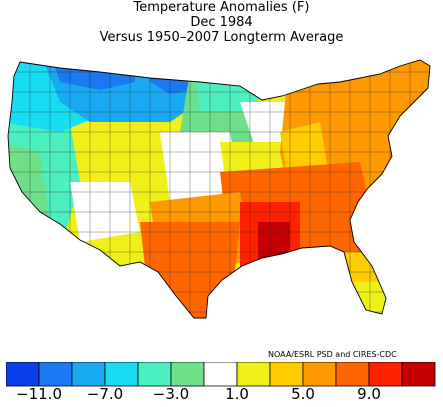 The width and height of the screenshot is (443, 407). I want to click on legend-tick-label: 5.0, so click(303, 394).